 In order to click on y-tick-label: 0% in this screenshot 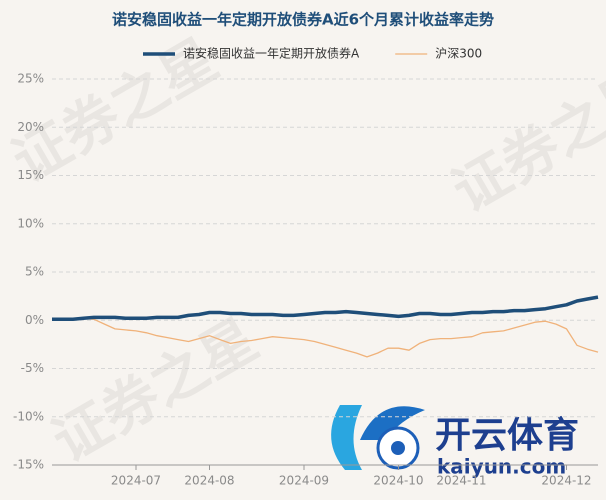, I will do `click(34, 320)`.